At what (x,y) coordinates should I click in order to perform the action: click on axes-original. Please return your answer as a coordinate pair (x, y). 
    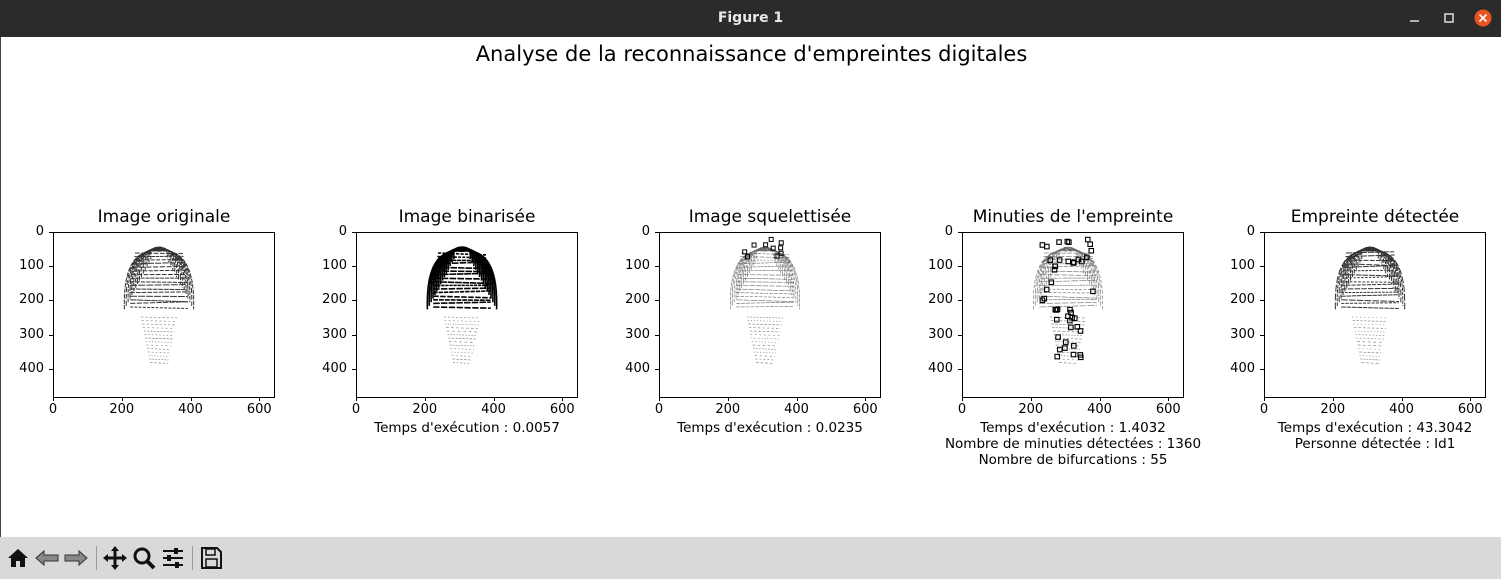
    Looking at the image, I should click on (164, 315).